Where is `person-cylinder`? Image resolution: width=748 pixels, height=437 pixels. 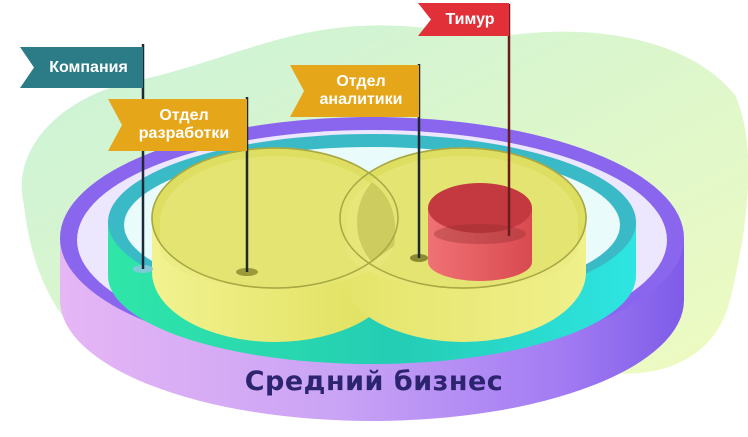
person-cylinder is located at coordinates (480, 232).